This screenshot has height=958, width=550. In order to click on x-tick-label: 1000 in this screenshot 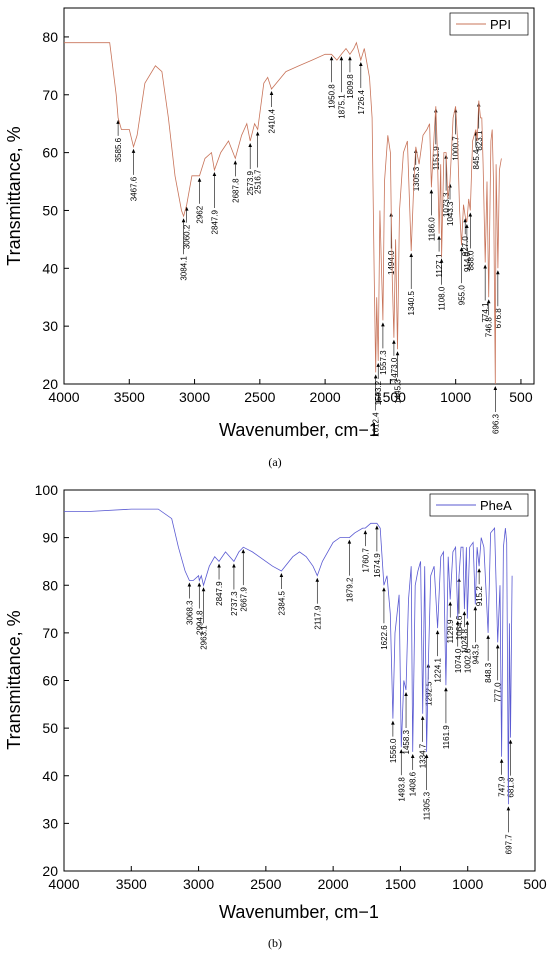, I will do `click(467, 884)`.